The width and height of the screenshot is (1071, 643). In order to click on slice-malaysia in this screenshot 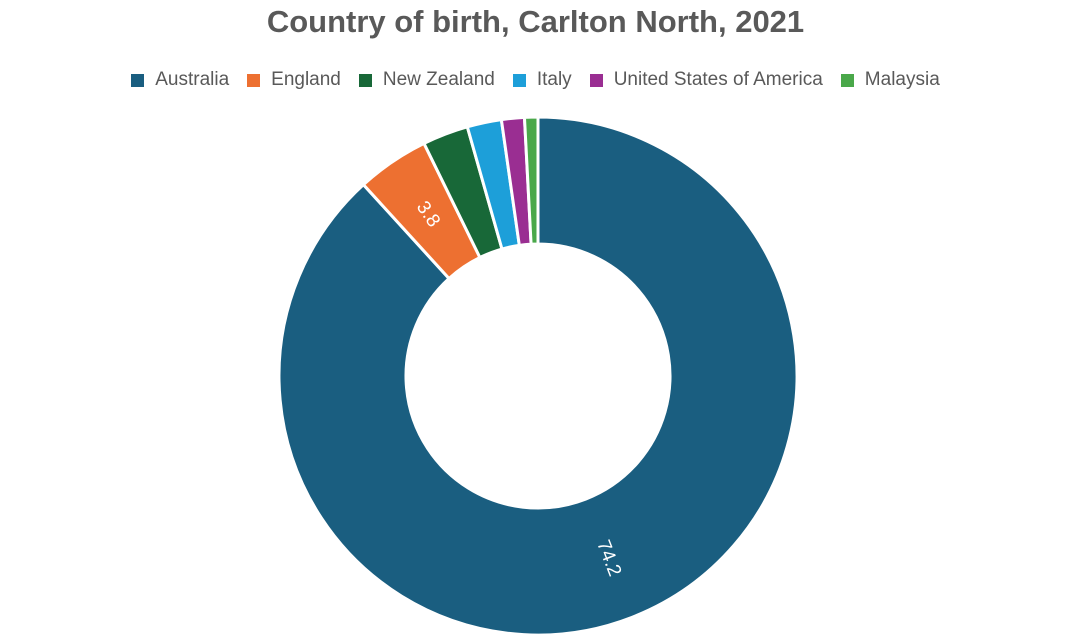, I will do `click(531, 180)`.